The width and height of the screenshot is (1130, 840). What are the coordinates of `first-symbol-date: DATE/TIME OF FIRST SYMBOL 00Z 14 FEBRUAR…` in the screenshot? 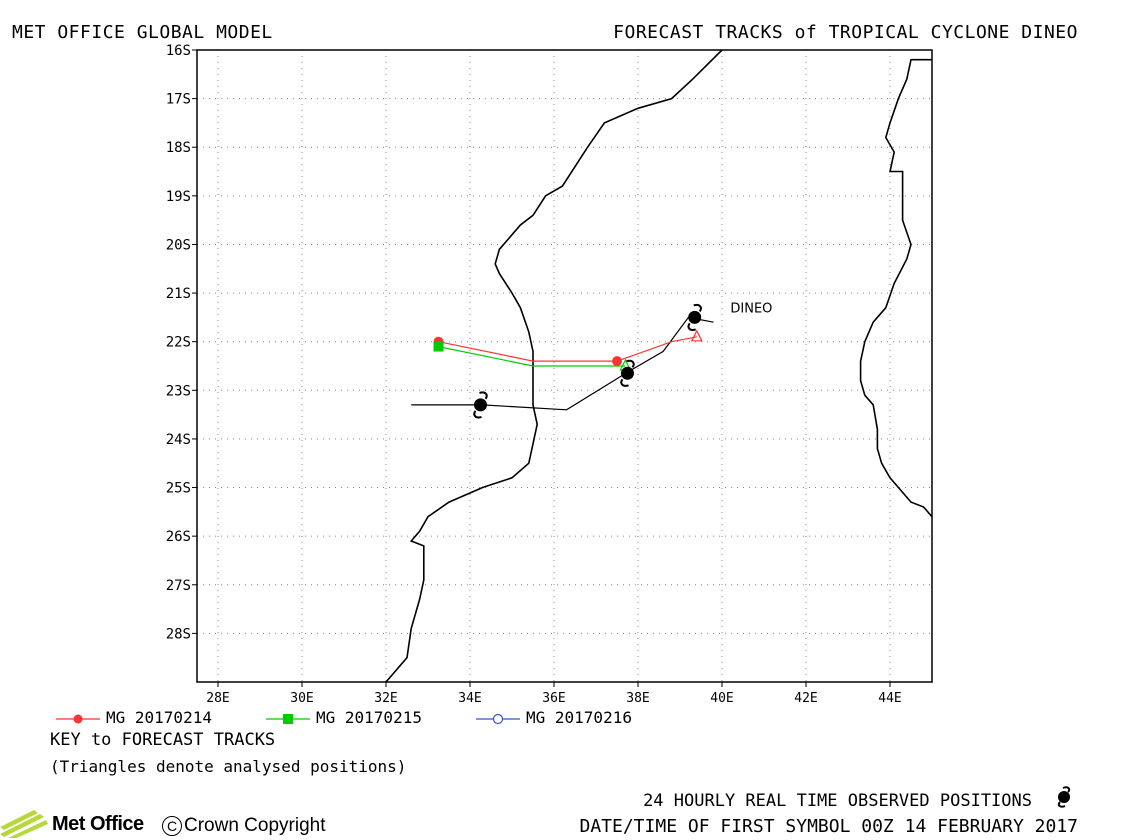 It's located at (829, 826).